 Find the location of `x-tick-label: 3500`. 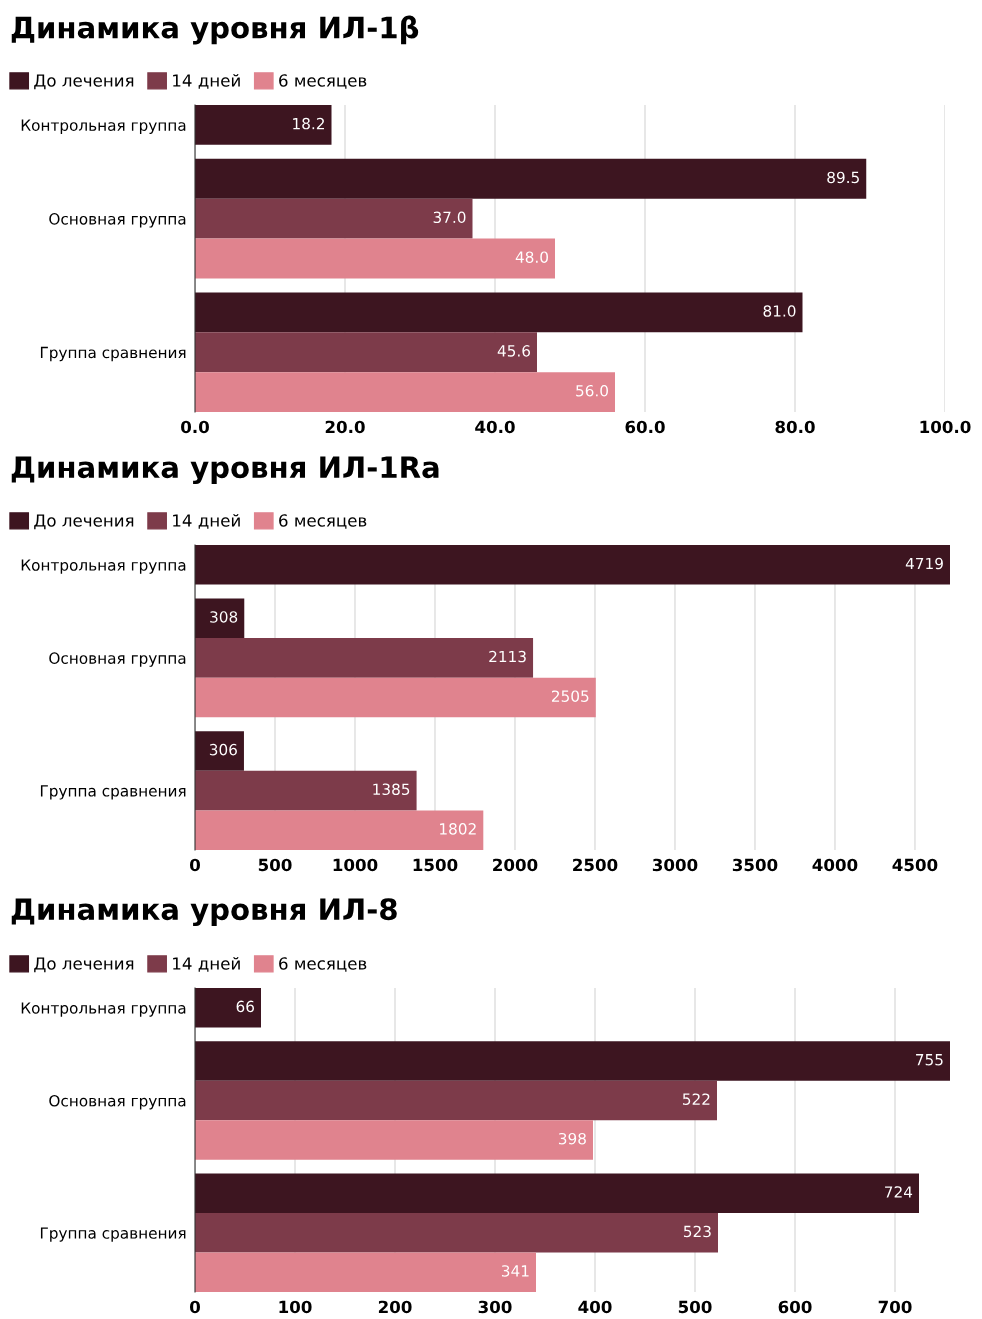

x-tick-label: 3500 is located at coordinates (755, 865).